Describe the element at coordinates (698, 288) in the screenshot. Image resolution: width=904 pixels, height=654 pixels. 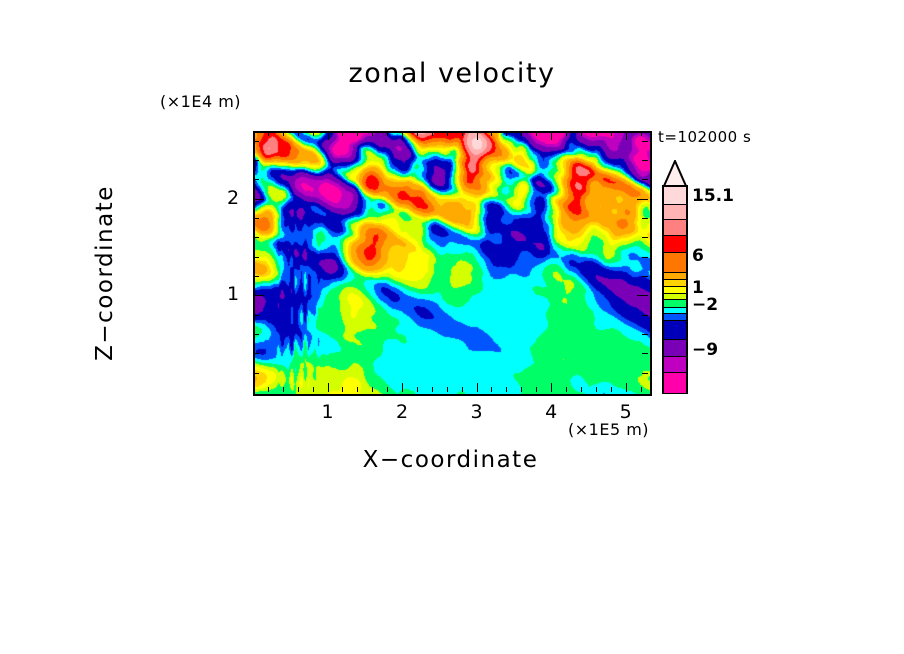
I see `colorbar-tick-label: 1` at that location.